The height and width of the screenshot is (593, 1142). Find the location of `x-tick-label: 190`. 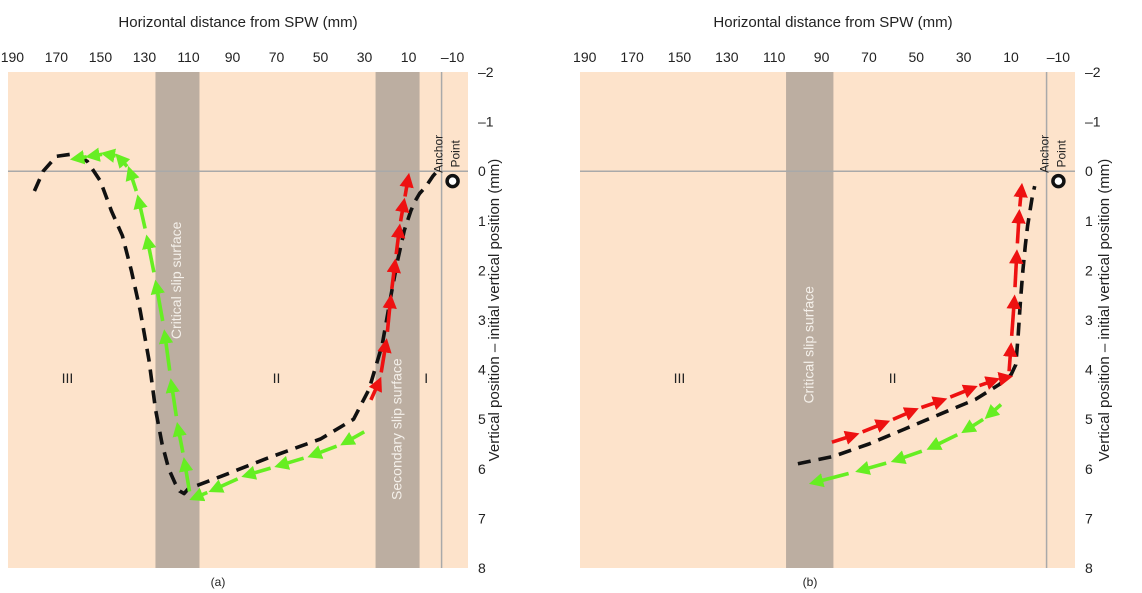

x-tick-label: 190 is located at coordinates (585, 57).